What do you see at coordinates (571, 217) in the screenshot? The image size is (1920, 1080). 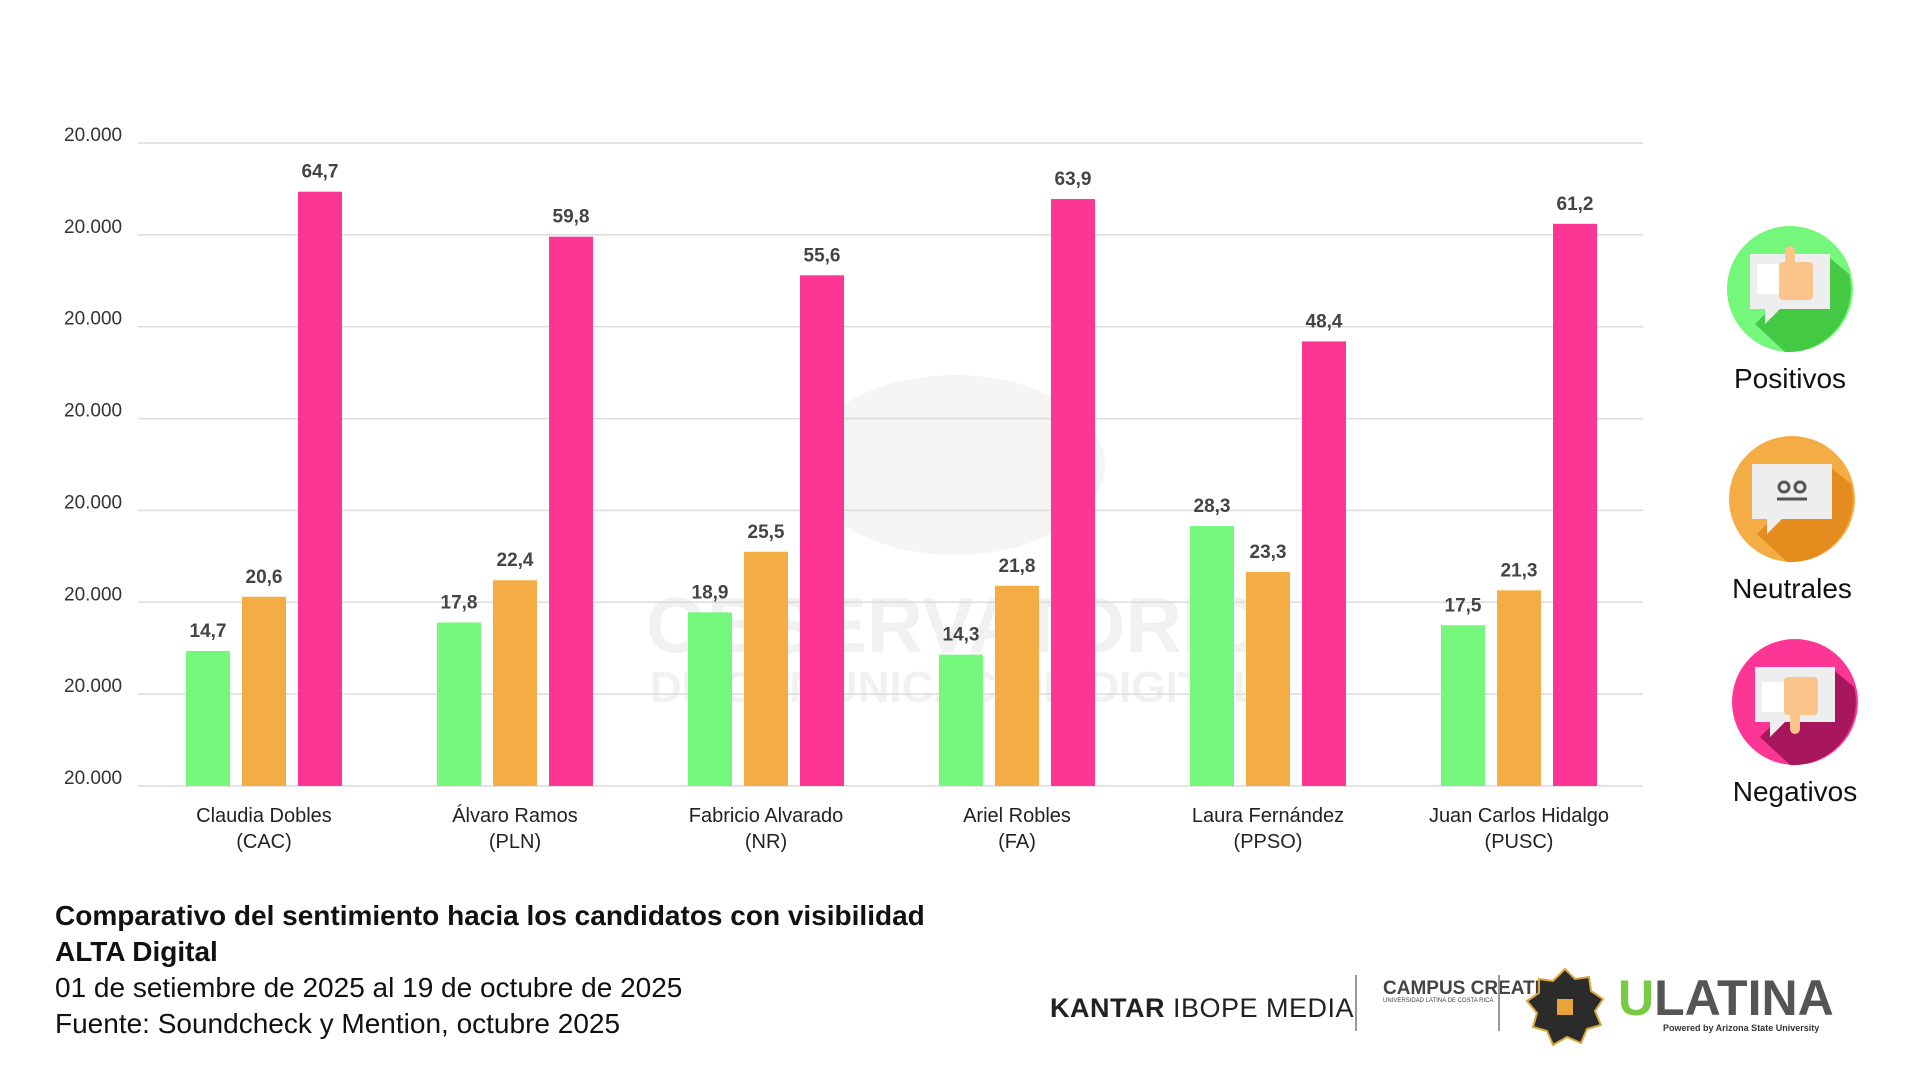 I see `data-label: 59,8` at bounding box center [571, 217].